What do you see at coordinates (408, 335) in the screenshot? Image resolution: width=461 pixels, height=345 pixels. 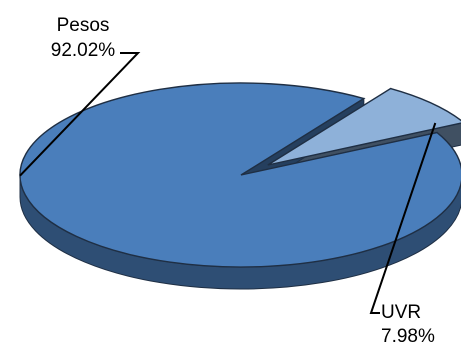 I see `uvr-label-value: 7.98%` at bounding box center [408, 335].